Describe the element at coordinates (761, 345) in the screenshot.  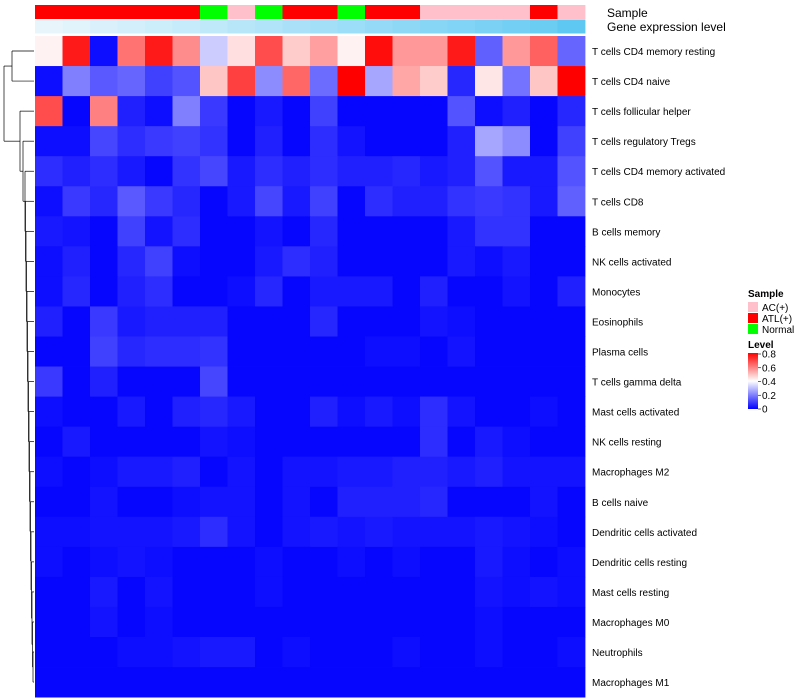
I see `level-legend-title: Level` at that location.